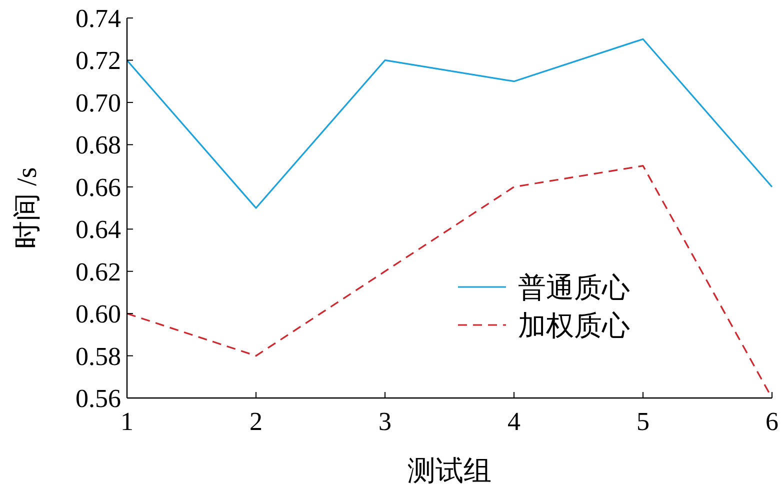 The height and width of the screenshot is (492, 784). What do you see at coordinates (450, 471) in the screenshot?
I see `x-axis-title: 测试组` at bounding box center [450, 471].